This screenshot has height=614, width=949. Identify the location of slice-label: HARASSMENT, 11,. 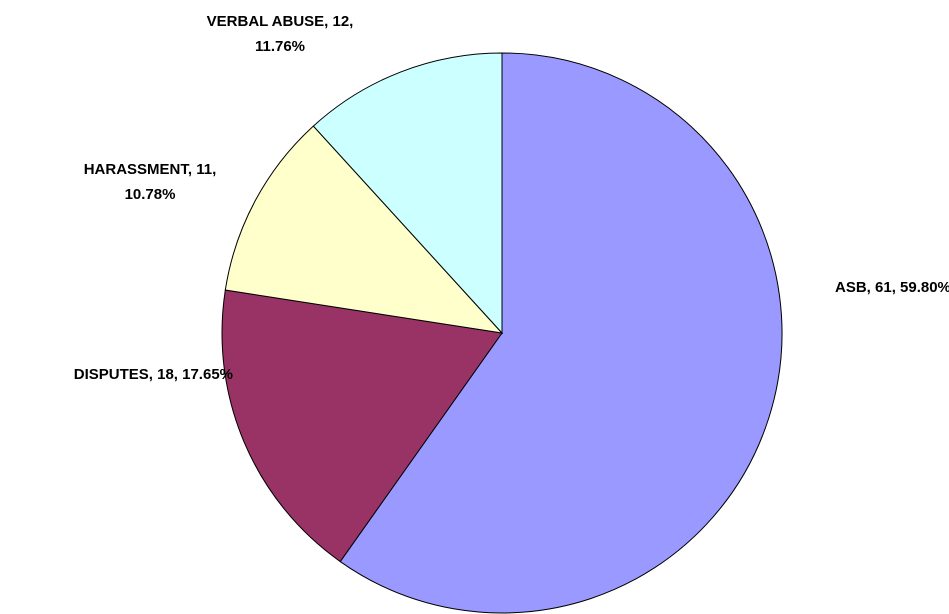
(150, 169).